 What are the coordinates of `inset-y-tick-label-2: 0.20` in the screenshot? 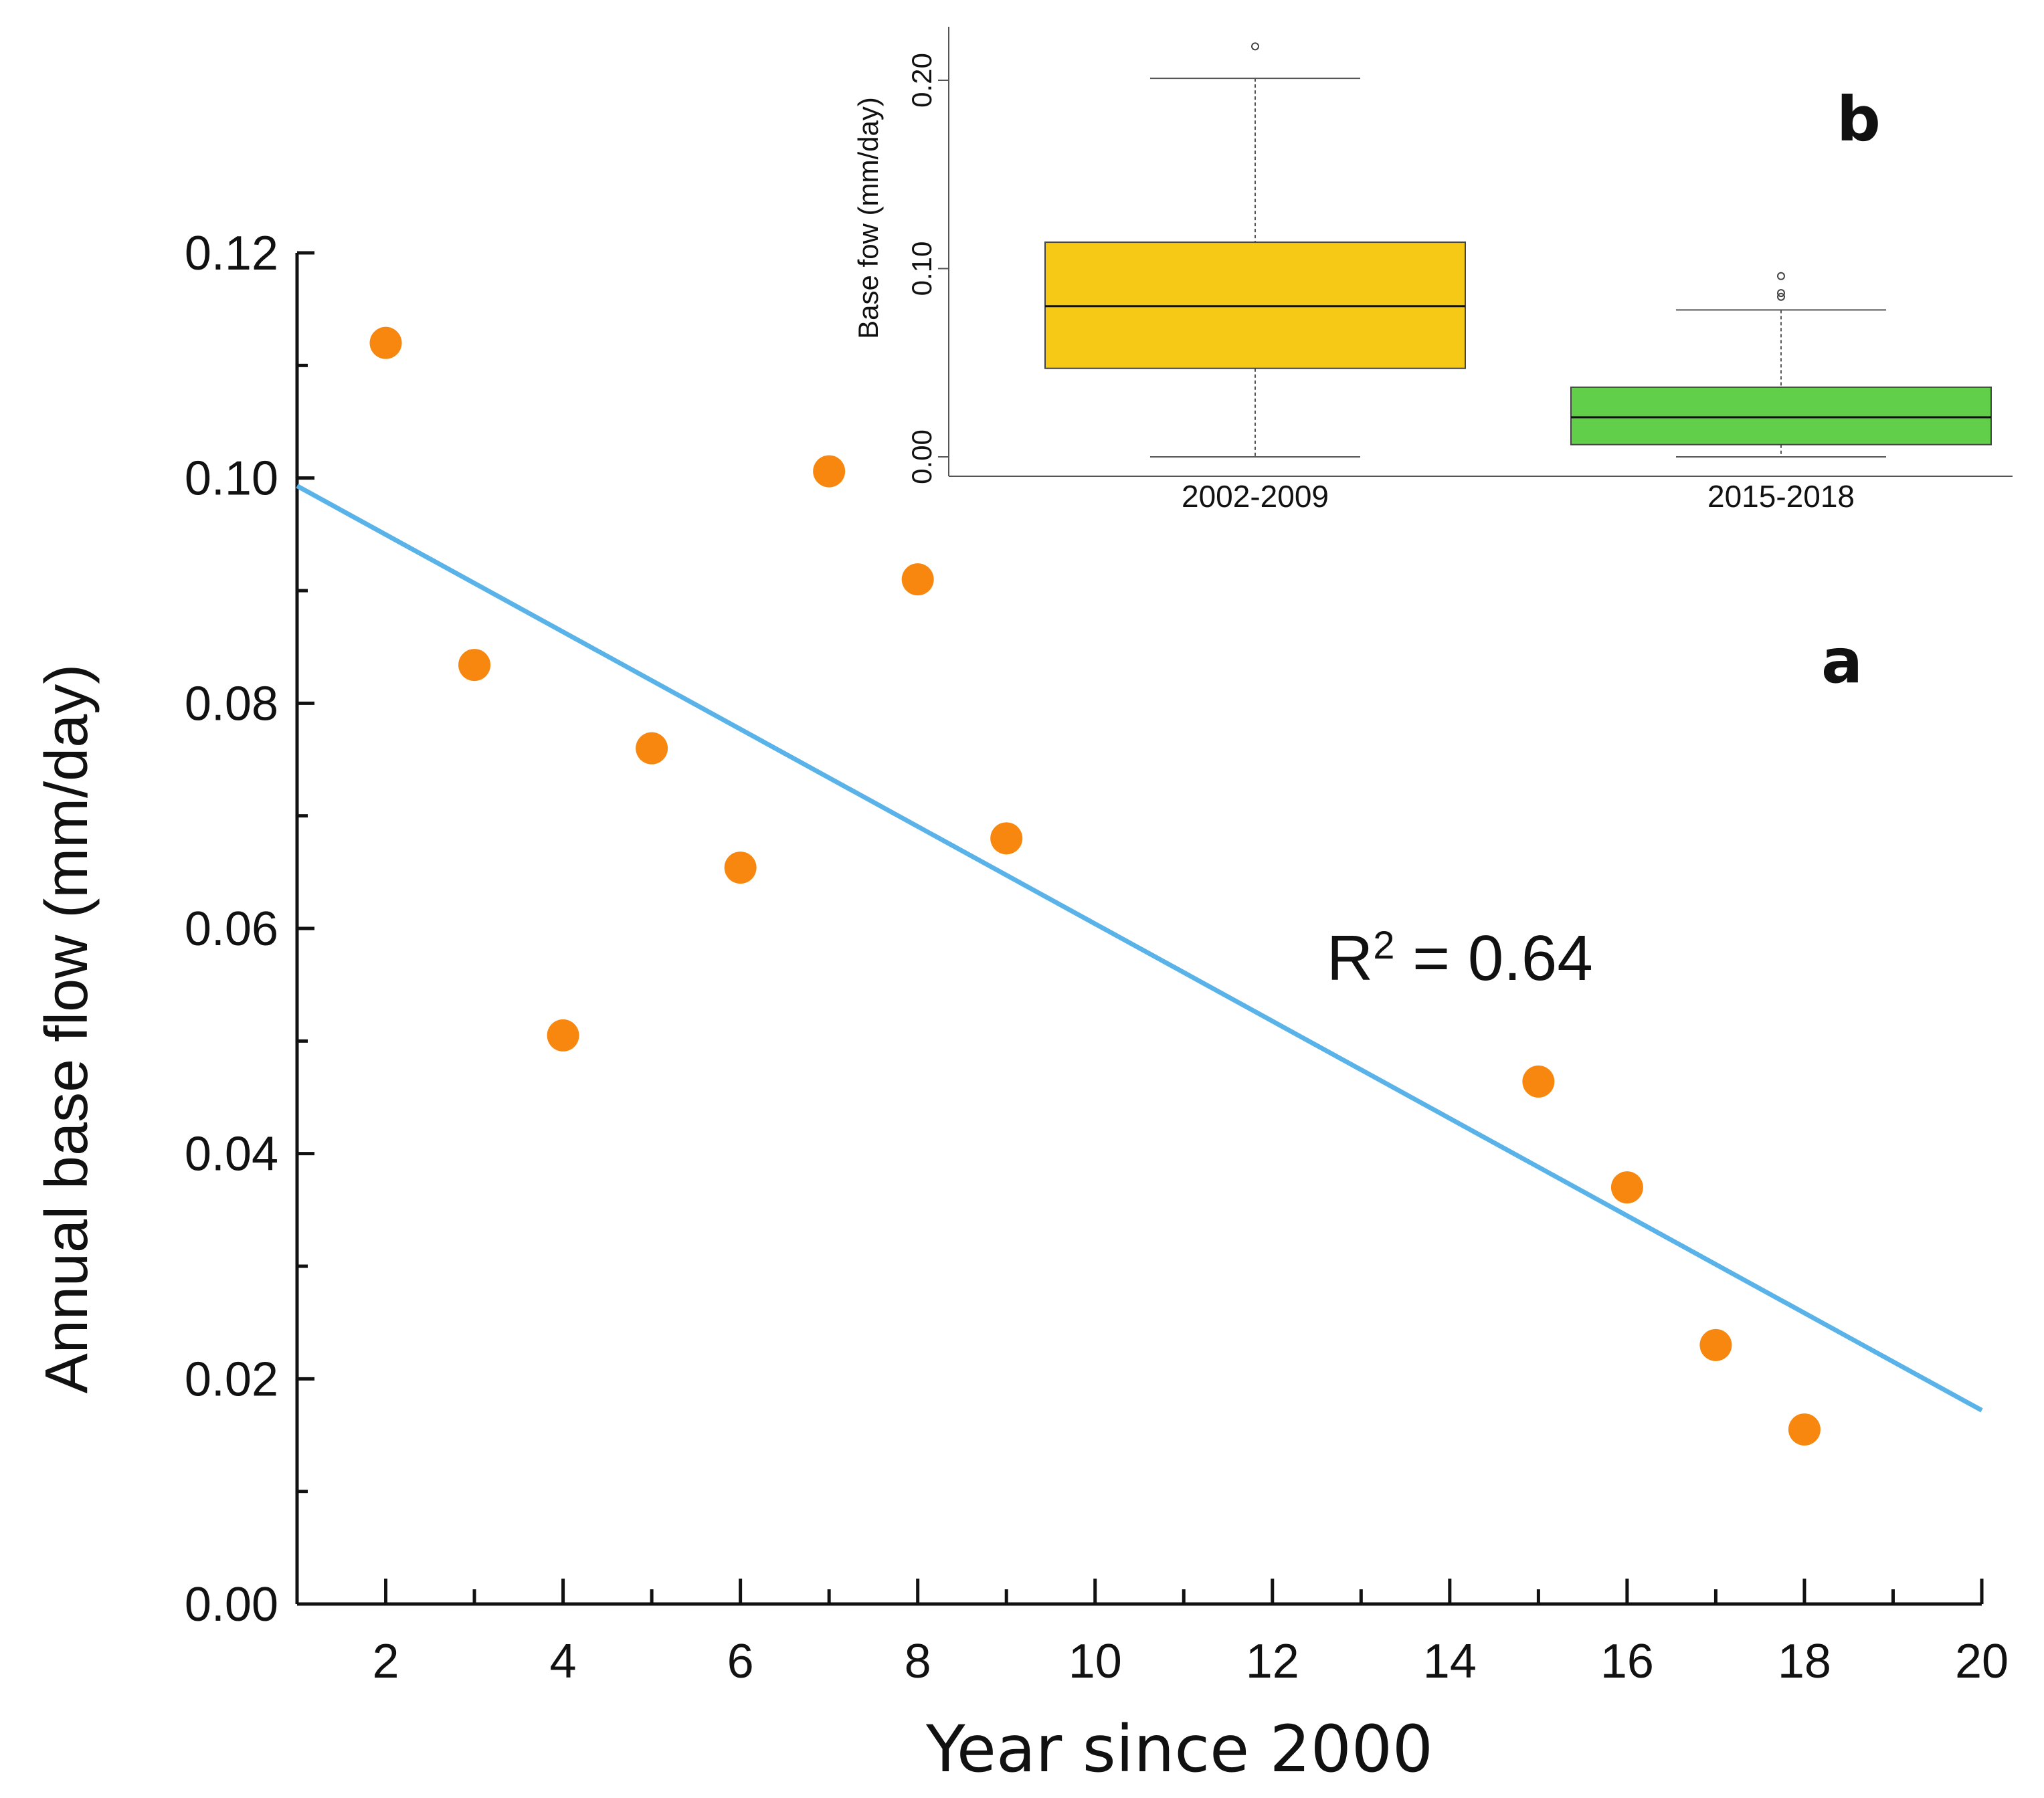 It's located at (921, 80).